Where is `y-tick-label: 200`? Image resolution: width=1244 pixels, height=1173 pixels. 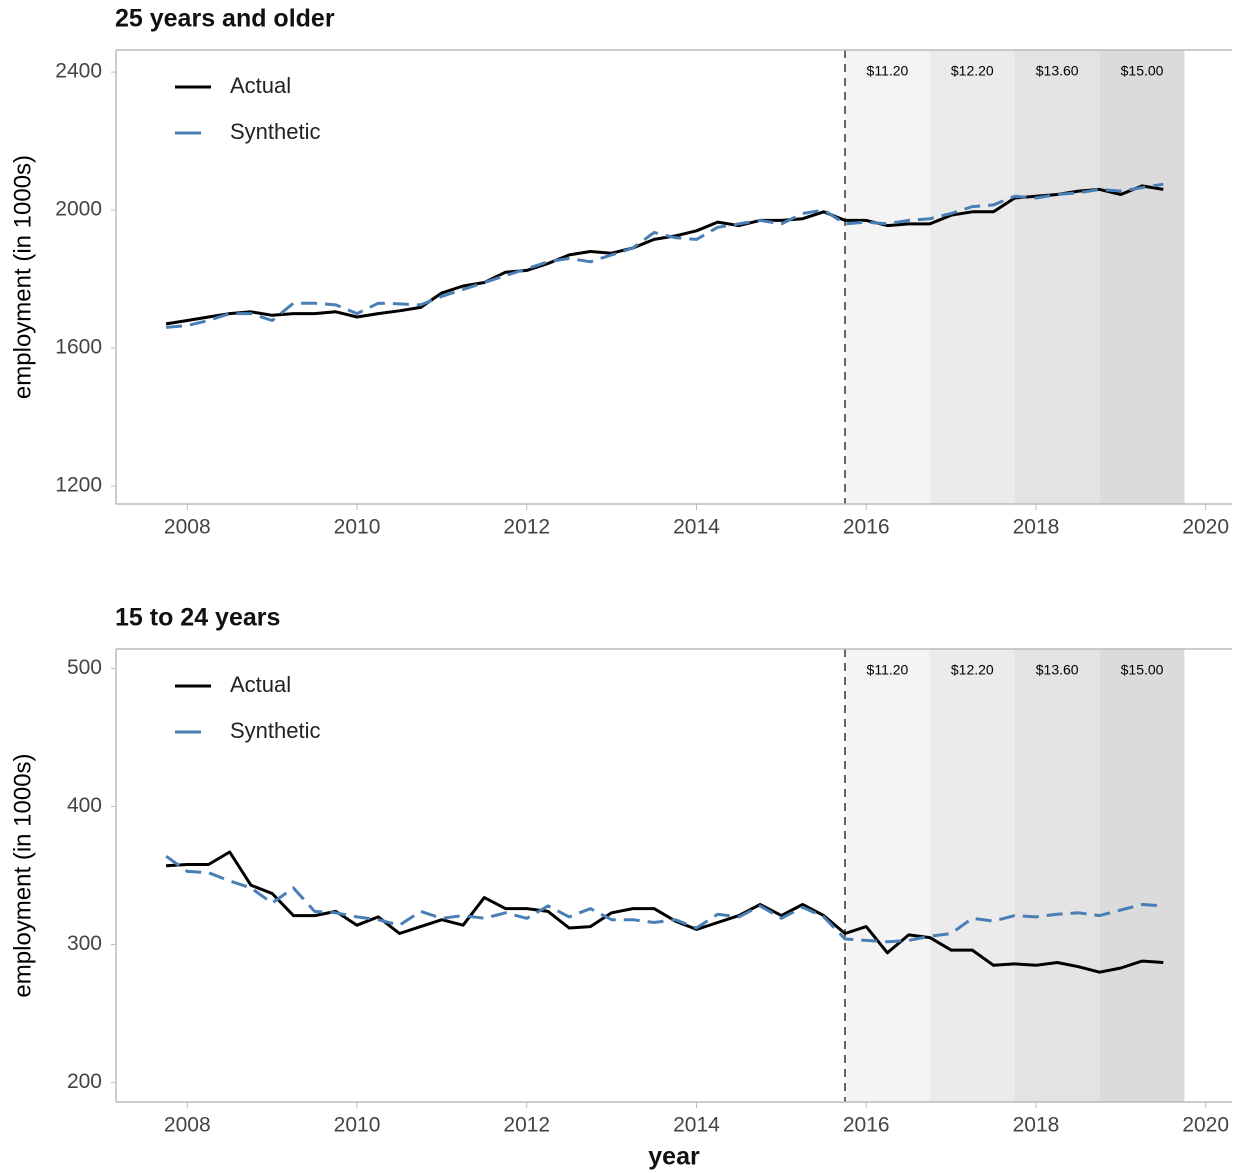
y-tick-label: 200 is located at coordinates (84, 1081).